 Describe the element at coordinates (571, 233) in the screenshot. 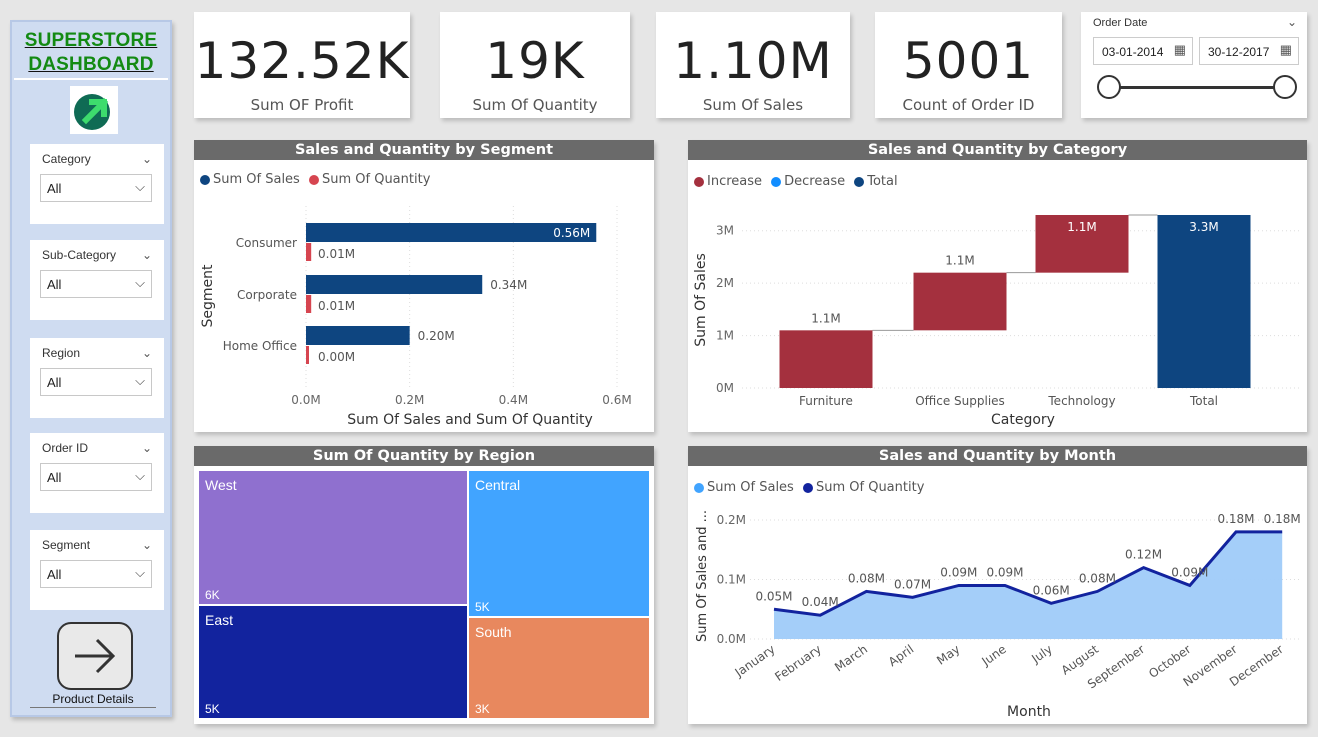

I see `sales-data-label: 0.56M` at that location.